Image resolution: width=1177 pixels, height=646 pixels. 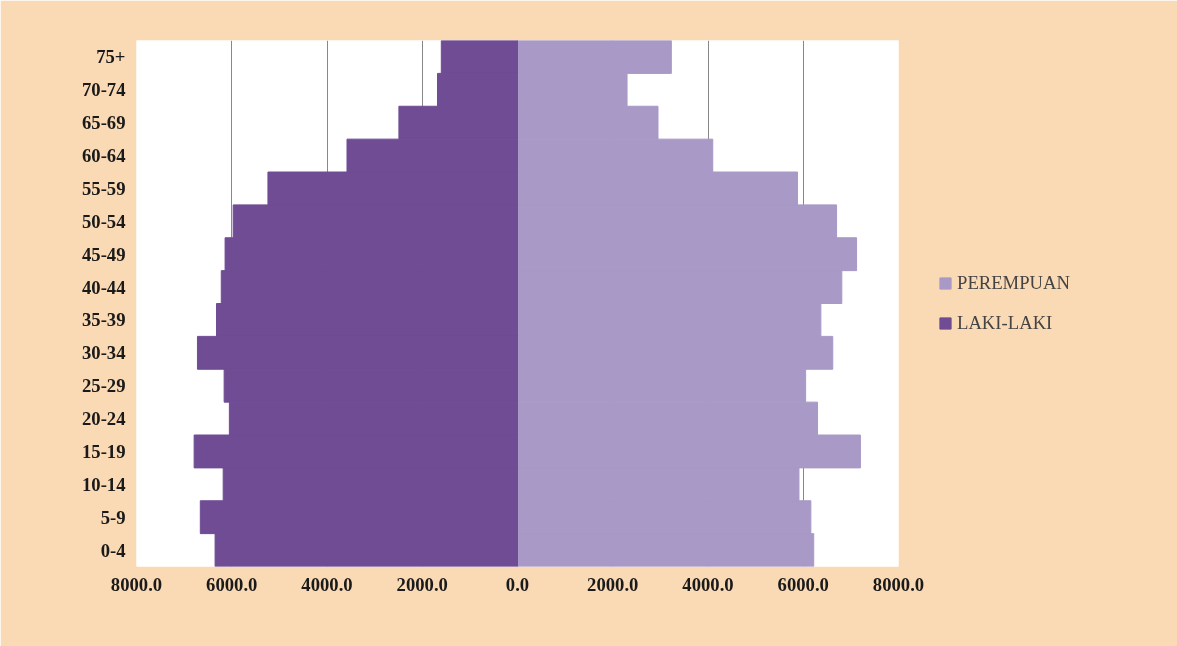 I want to click on y-tick-label: 60-64, so click(x=103, y=156).